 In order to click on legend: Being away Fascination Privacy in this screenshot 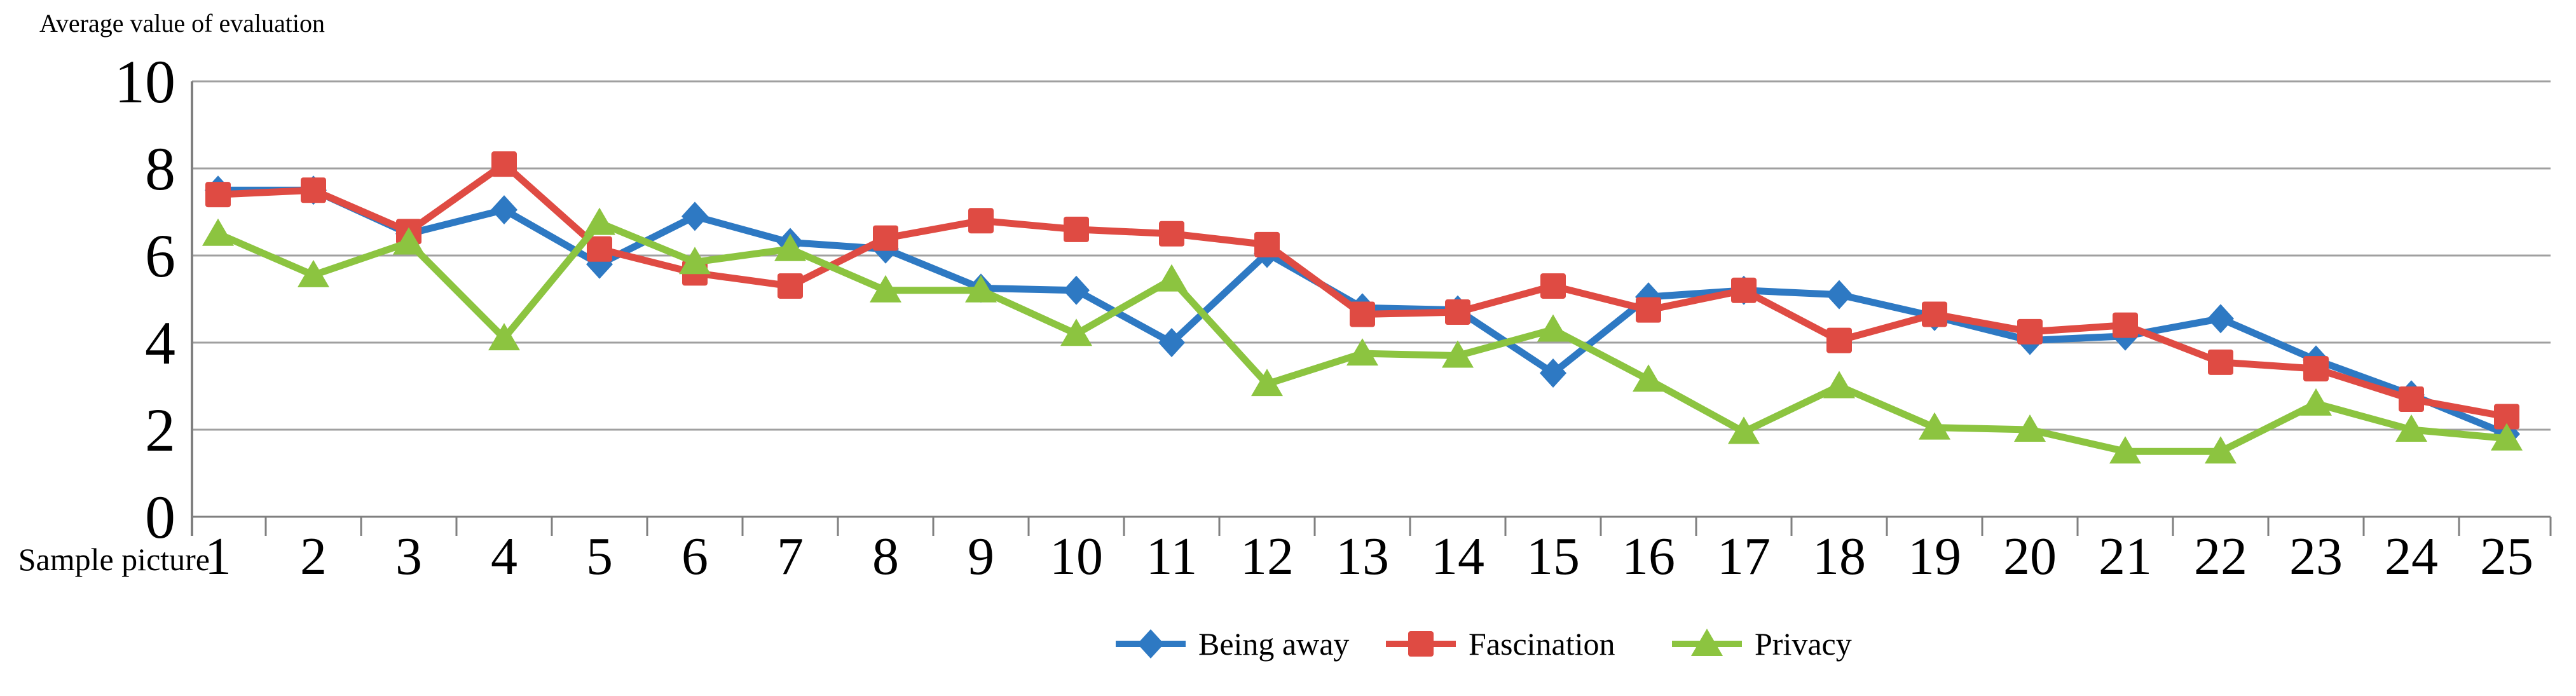, I will do `click(1484, 644)`.